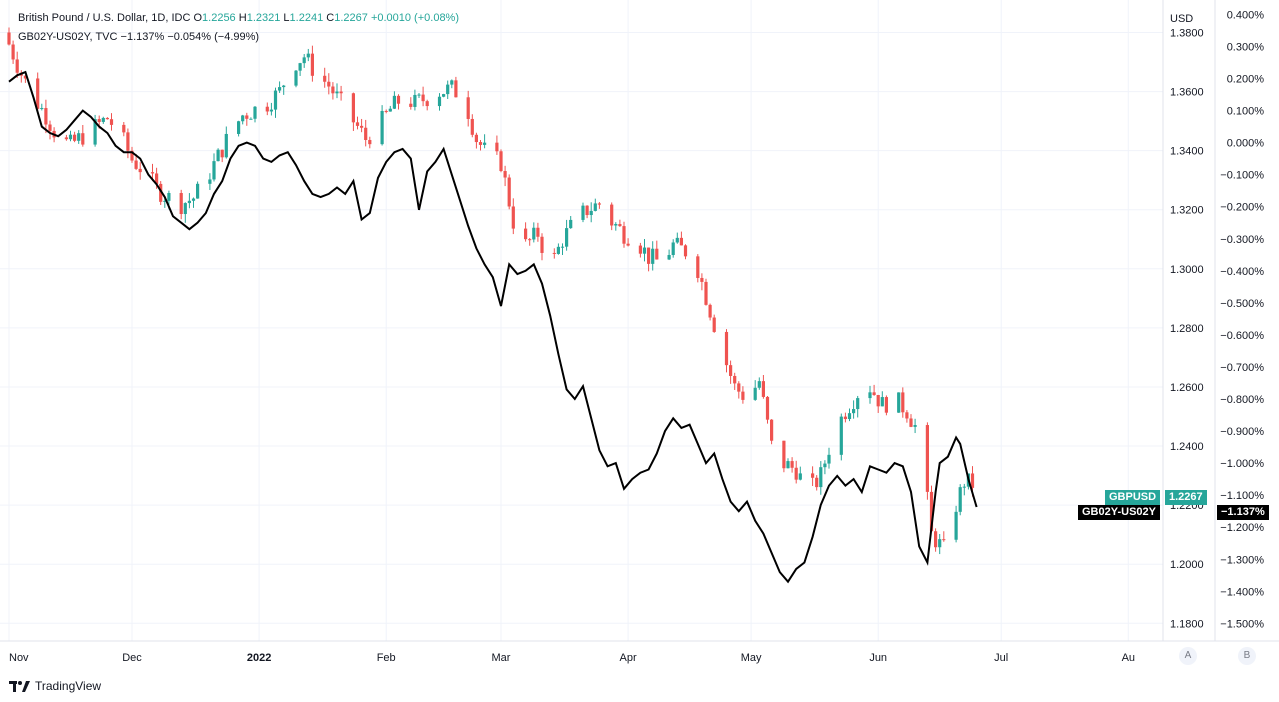  I want to click on spread-name-badge: GB02Y-US02Y, so click(1119, 512).